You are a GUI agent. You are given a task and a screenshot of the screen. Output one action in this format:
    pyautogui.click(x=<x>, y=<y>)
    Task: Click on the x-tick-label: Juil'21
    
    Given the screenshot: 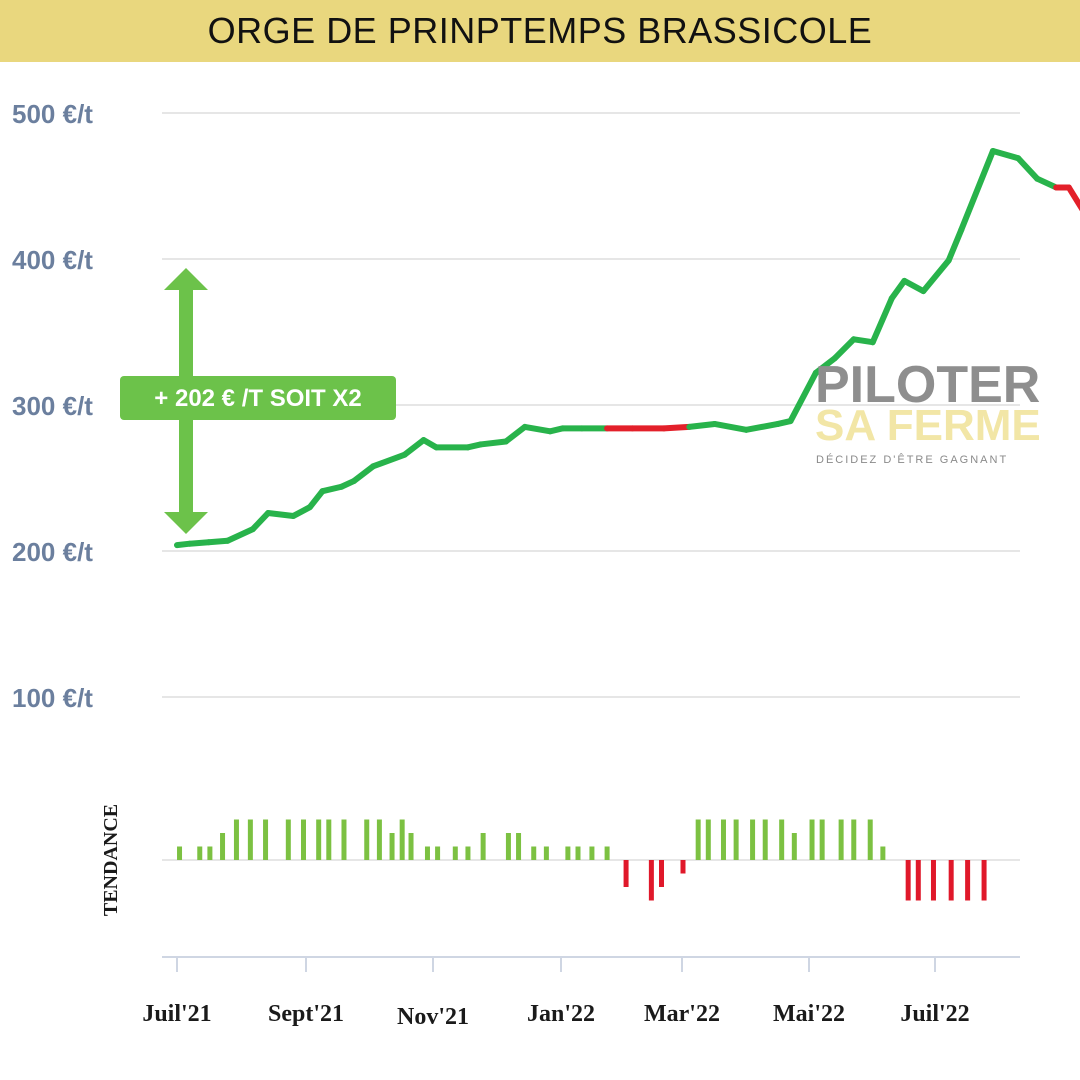 What is the action you would take?
    pyautogui.click(x=176, y=1014)
    